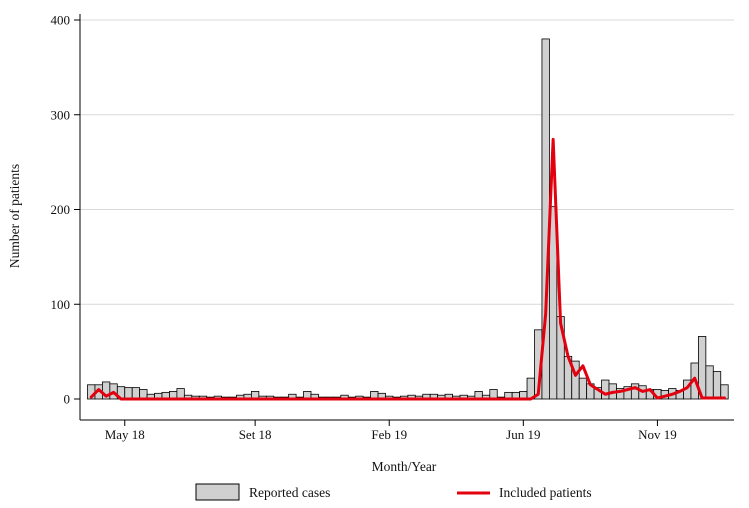  Describe the element at coordinates (61, 20) in the screenshot. I see `y-tick-label: 400` at that location.